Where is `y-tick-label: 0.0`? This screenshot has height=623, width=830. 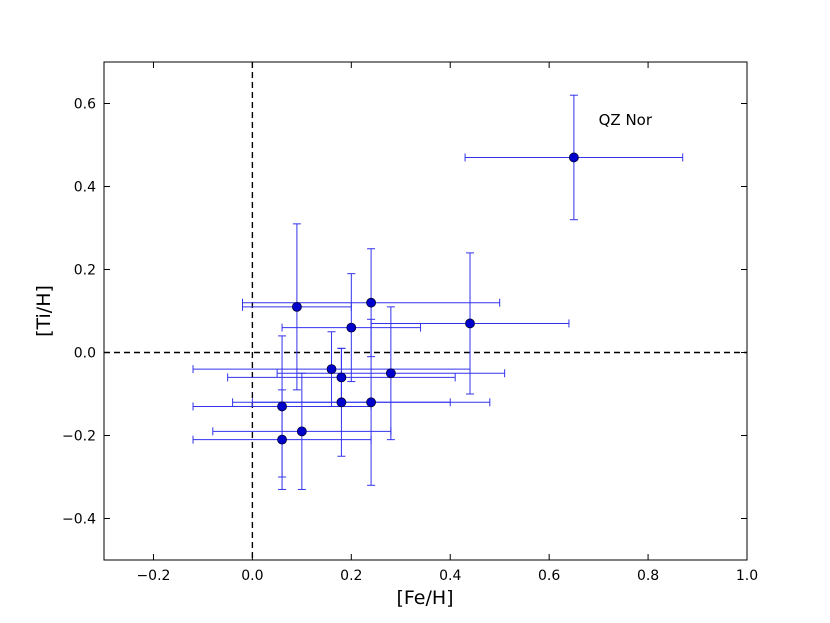
y-tick-label: 0.0 is located at coordinates (85, 354).